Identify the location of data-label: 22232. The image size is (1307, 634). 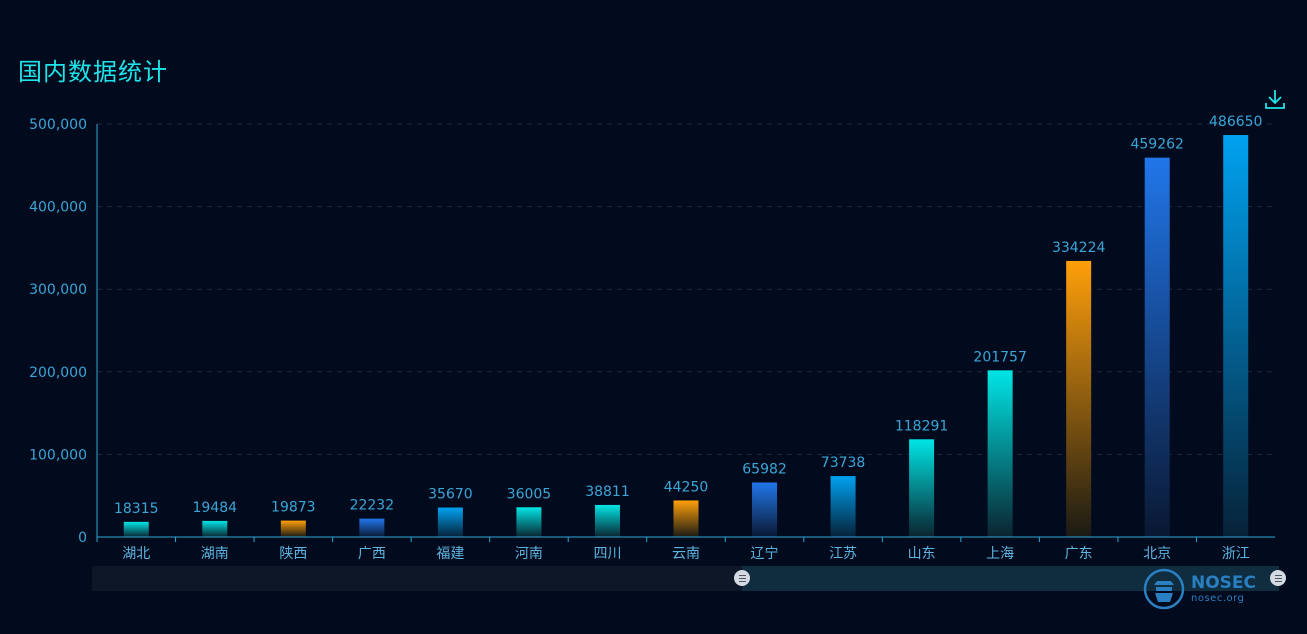
(372, 506).